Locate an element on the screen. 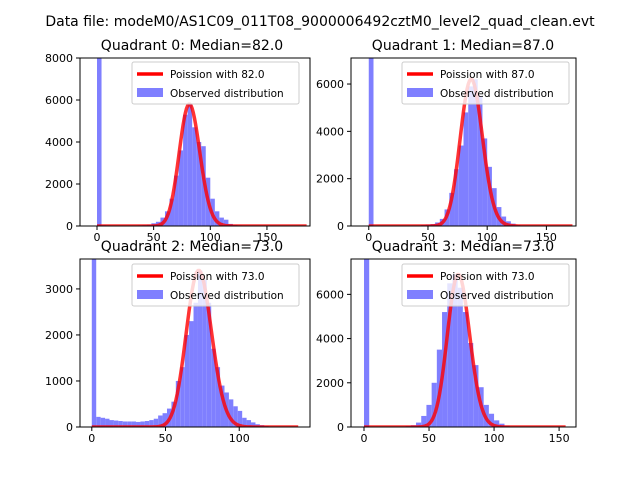  poisson-curve is located at coordinates (202, 164).